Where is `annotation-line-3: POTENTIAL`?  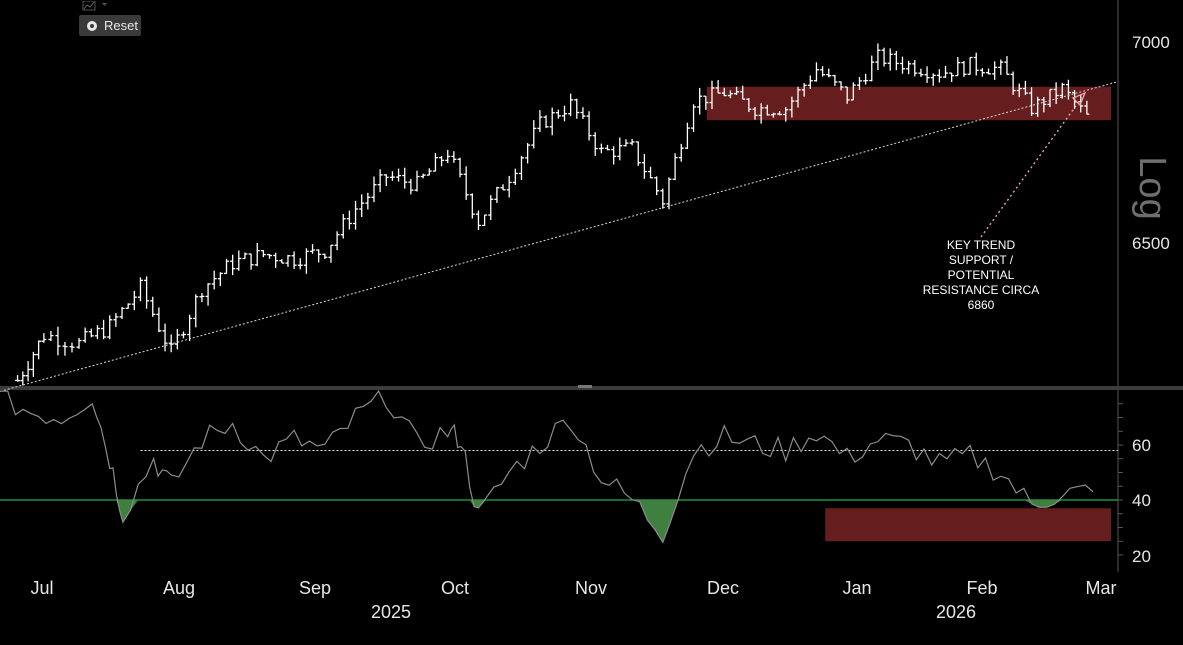
annotation-line-3: POTENTIAL is located at coordinates (981, 275).